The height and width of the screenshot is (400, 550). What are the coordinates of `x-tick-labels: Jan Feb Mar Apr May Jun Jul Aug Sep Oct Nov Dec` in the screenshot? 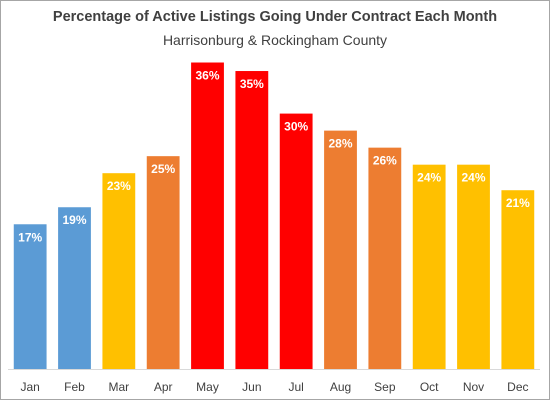 It's located at (274, 387).